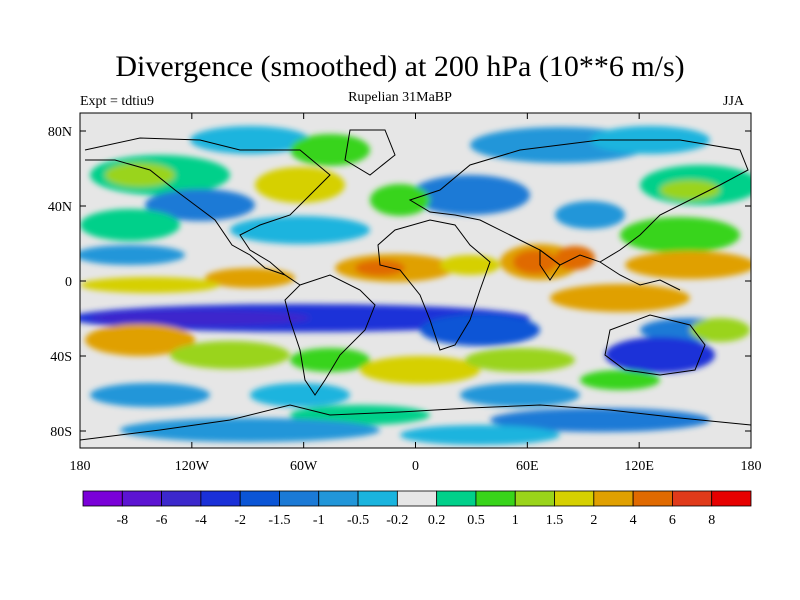 The image size is (800, 600). I want to click on coastline-antarctica, so click(415, 422).